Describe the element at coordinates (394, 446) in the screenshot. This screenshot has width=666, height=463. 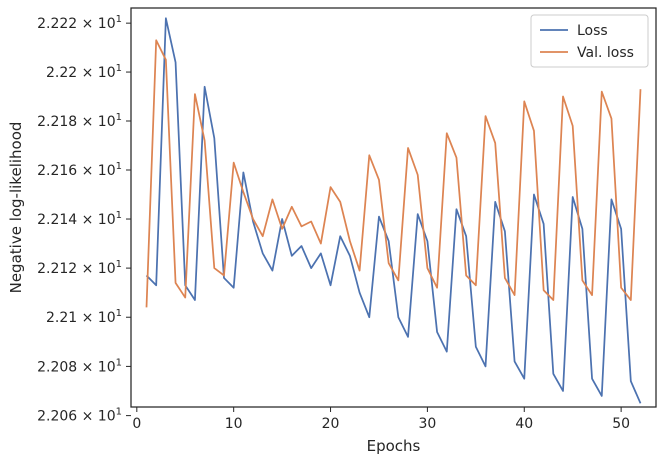
I see `x-axis-label: Epochs` at that location.